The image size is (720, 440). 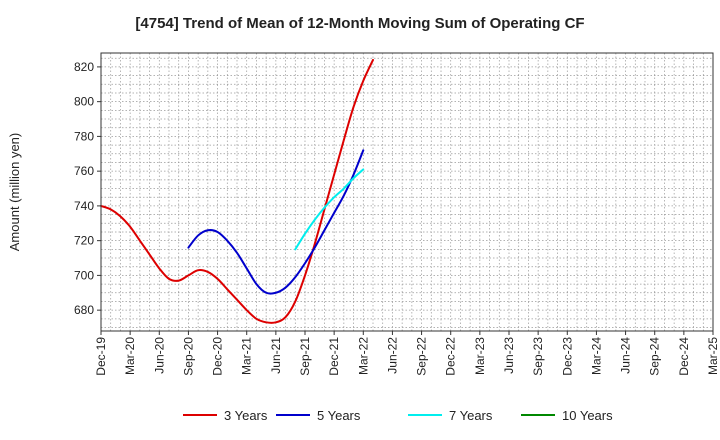 I want to click on legend-label: 5 Years, so click(x=339, y=415).